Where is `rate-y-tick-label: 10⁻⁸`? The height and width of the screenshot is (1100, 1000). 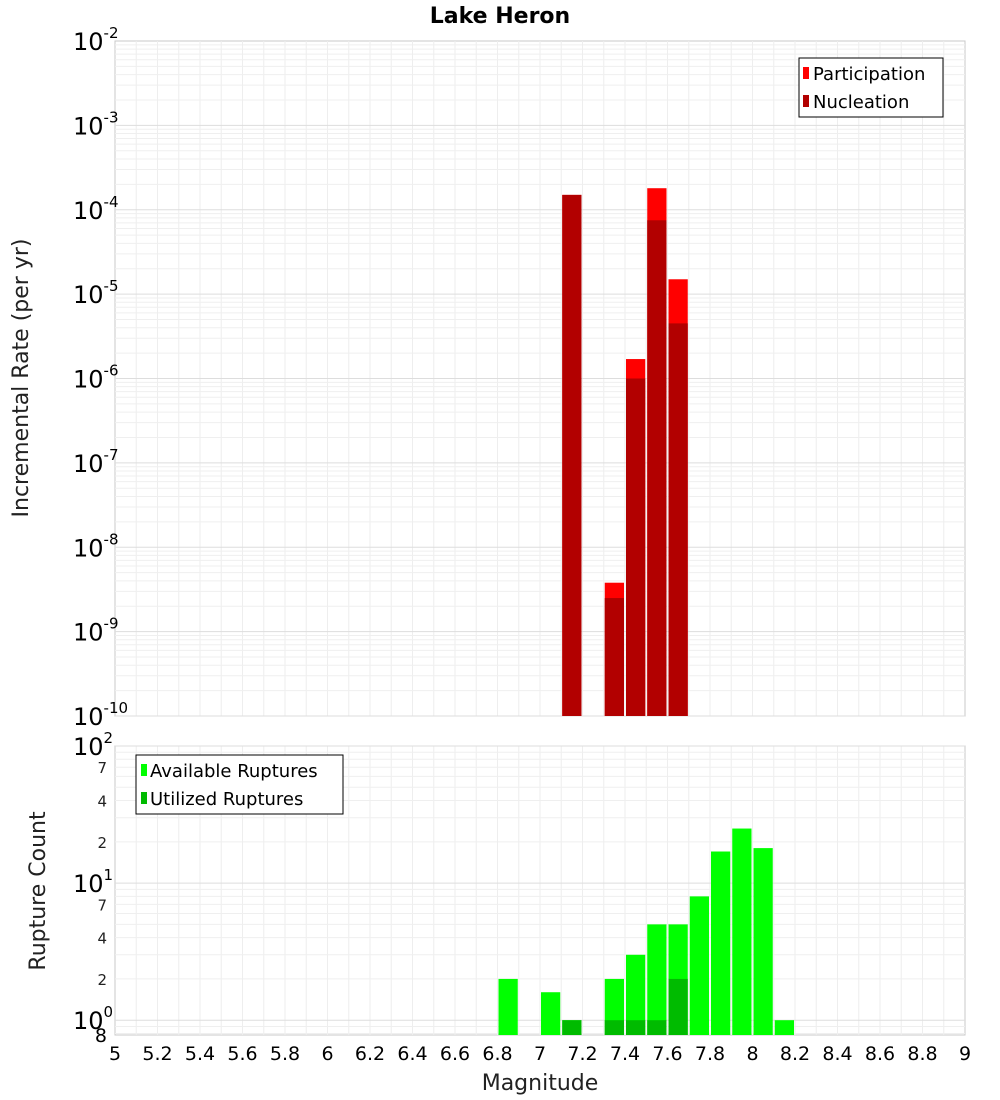 rate-y-tick-label: 10⁻⁸ is located at coordinates (96, 546).